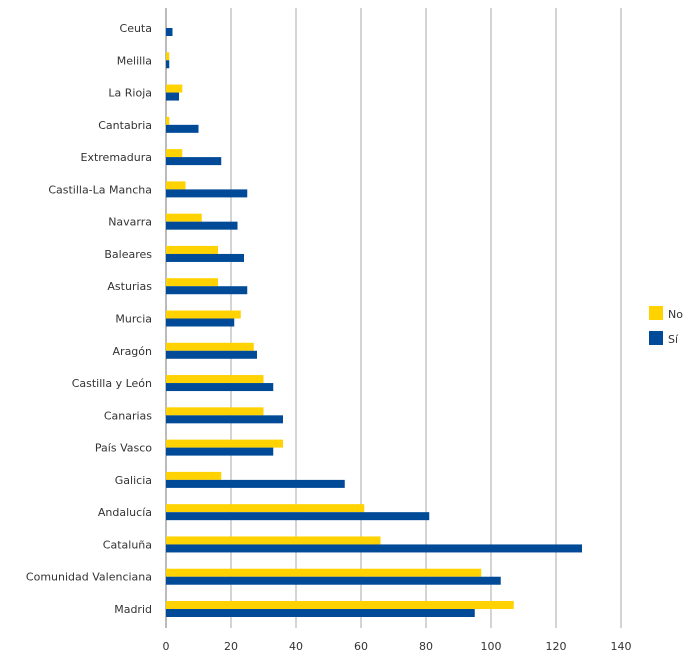 This screenshot has height=667, width=700. What do you see at coordinates (666, 326) in the screenshot?
I see `legend: No Sí` at bounding box center [666, 326].